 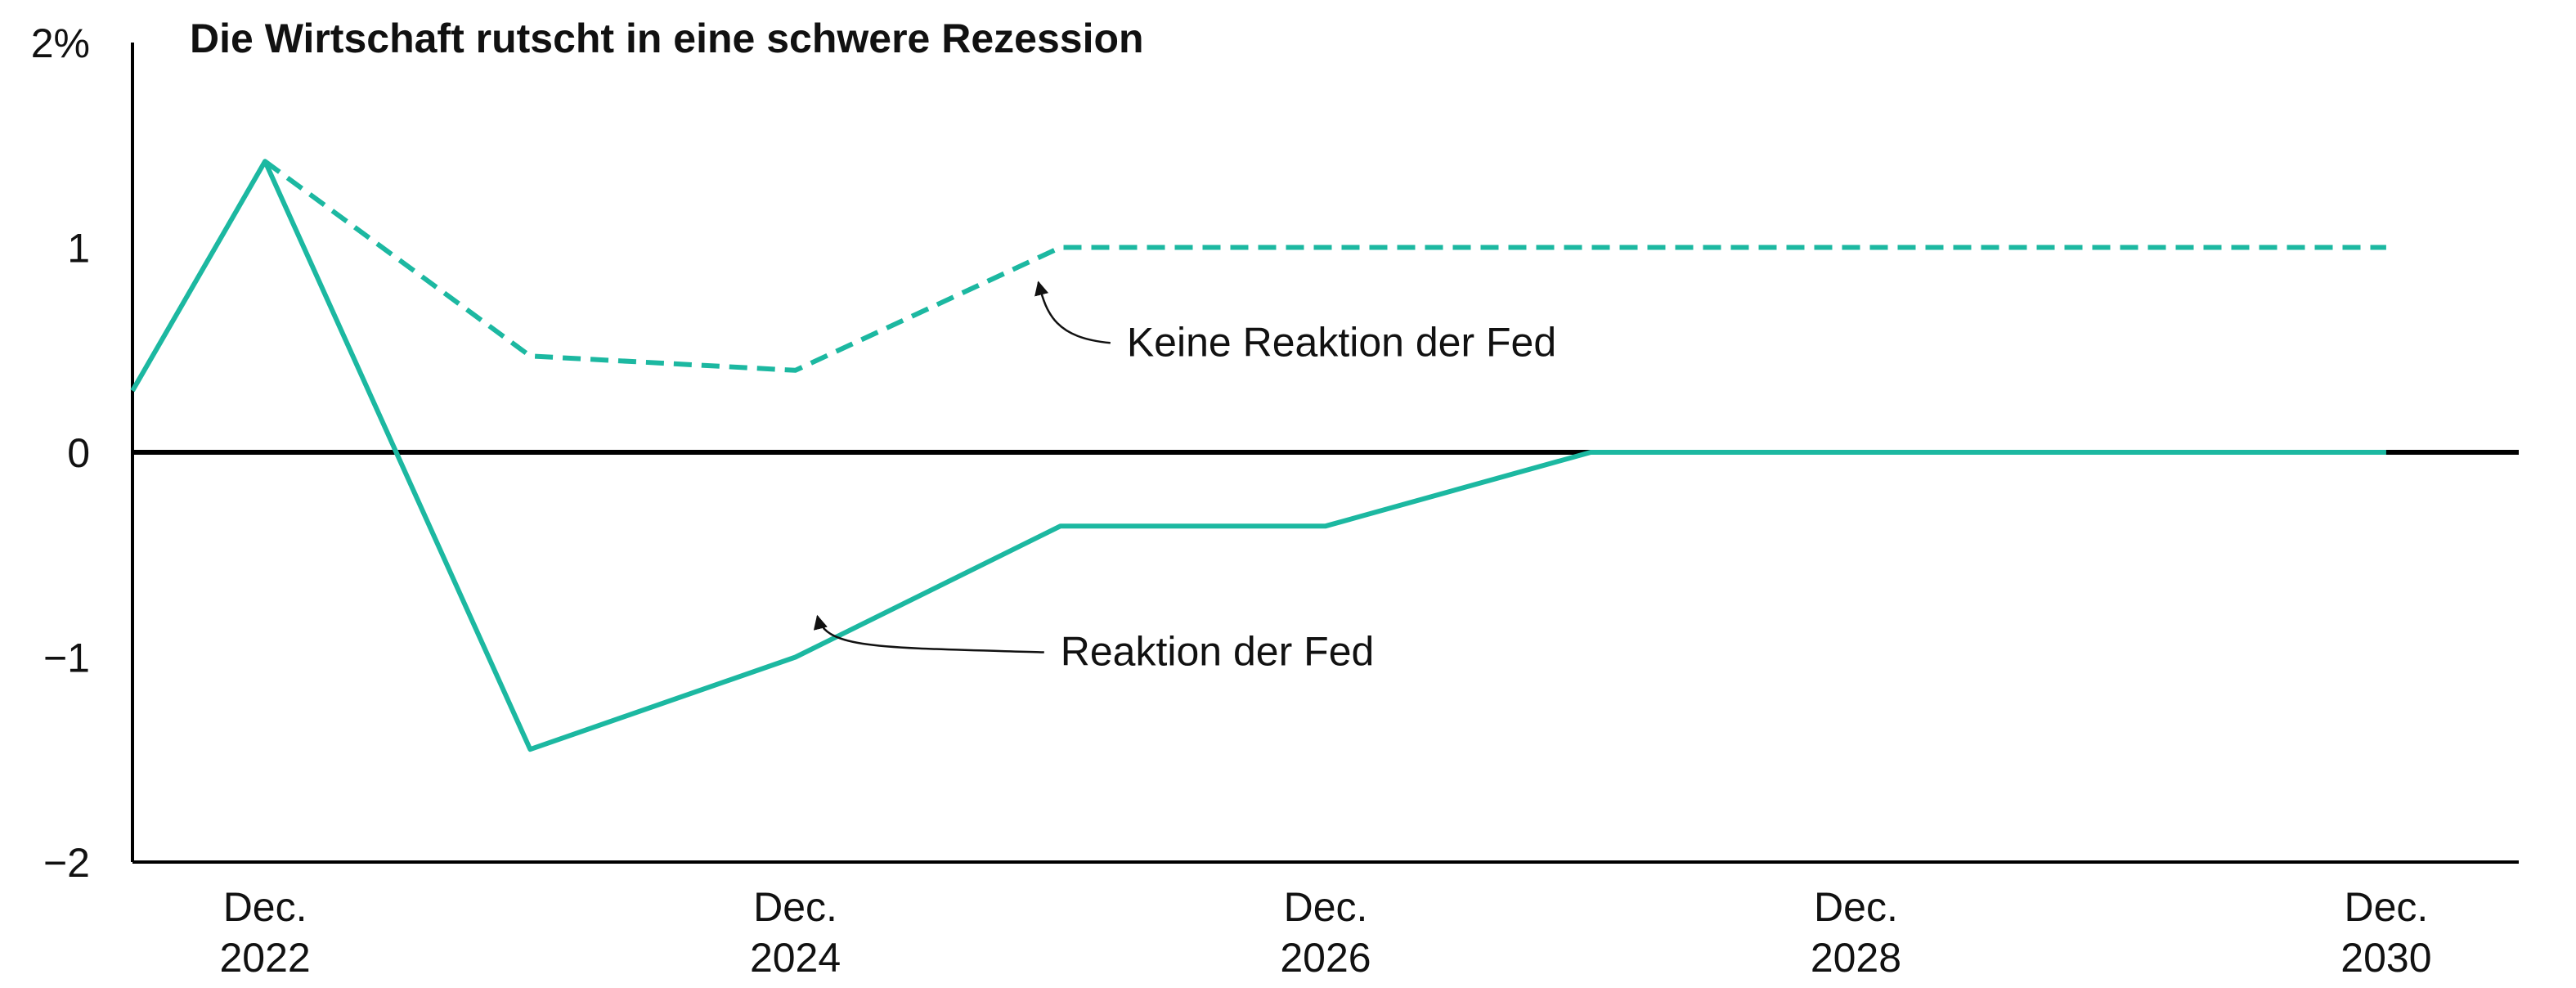 What do you see at coordinates (78, 453) in the screenshot?
I see `y-tick-label: 0` at bounding box center [78, 453].